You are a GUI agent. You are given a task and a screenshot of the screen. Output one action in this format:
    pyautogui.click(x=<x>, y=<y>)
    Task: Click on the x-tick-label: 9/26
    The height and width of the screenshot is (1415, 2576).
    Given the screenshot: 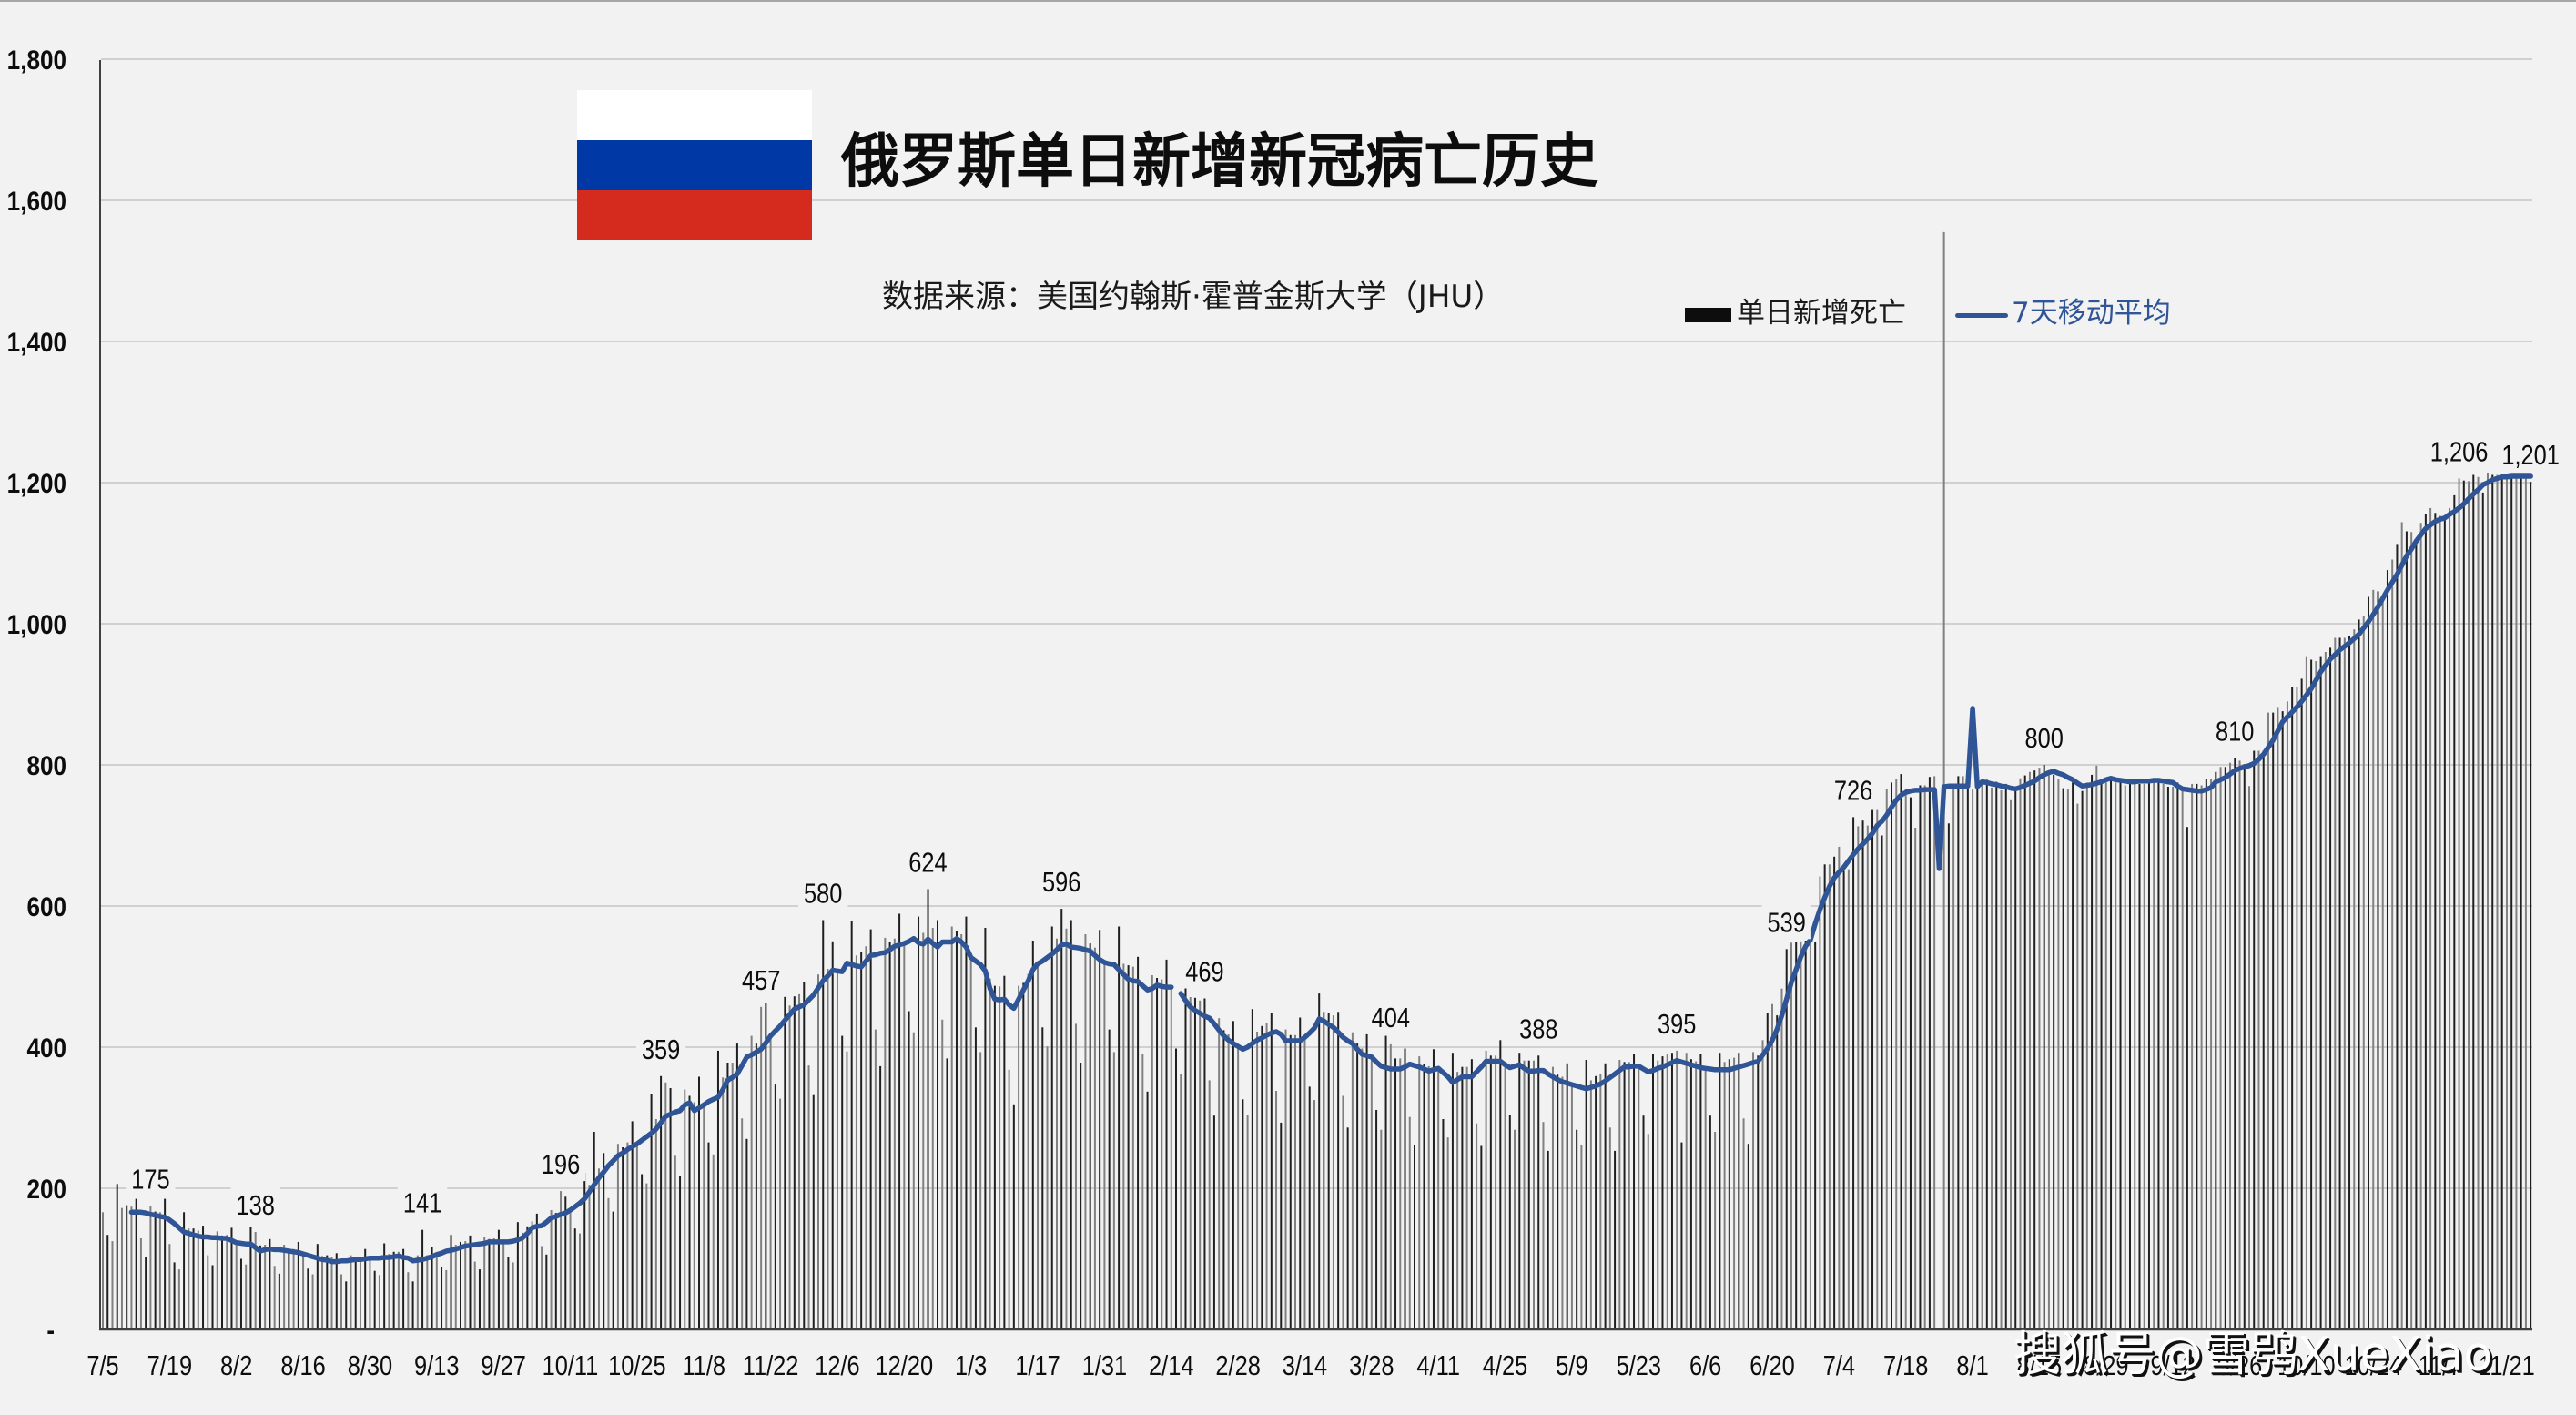 What is the action you would take?
    pyautogui.click(x=2239, y=1366)
    